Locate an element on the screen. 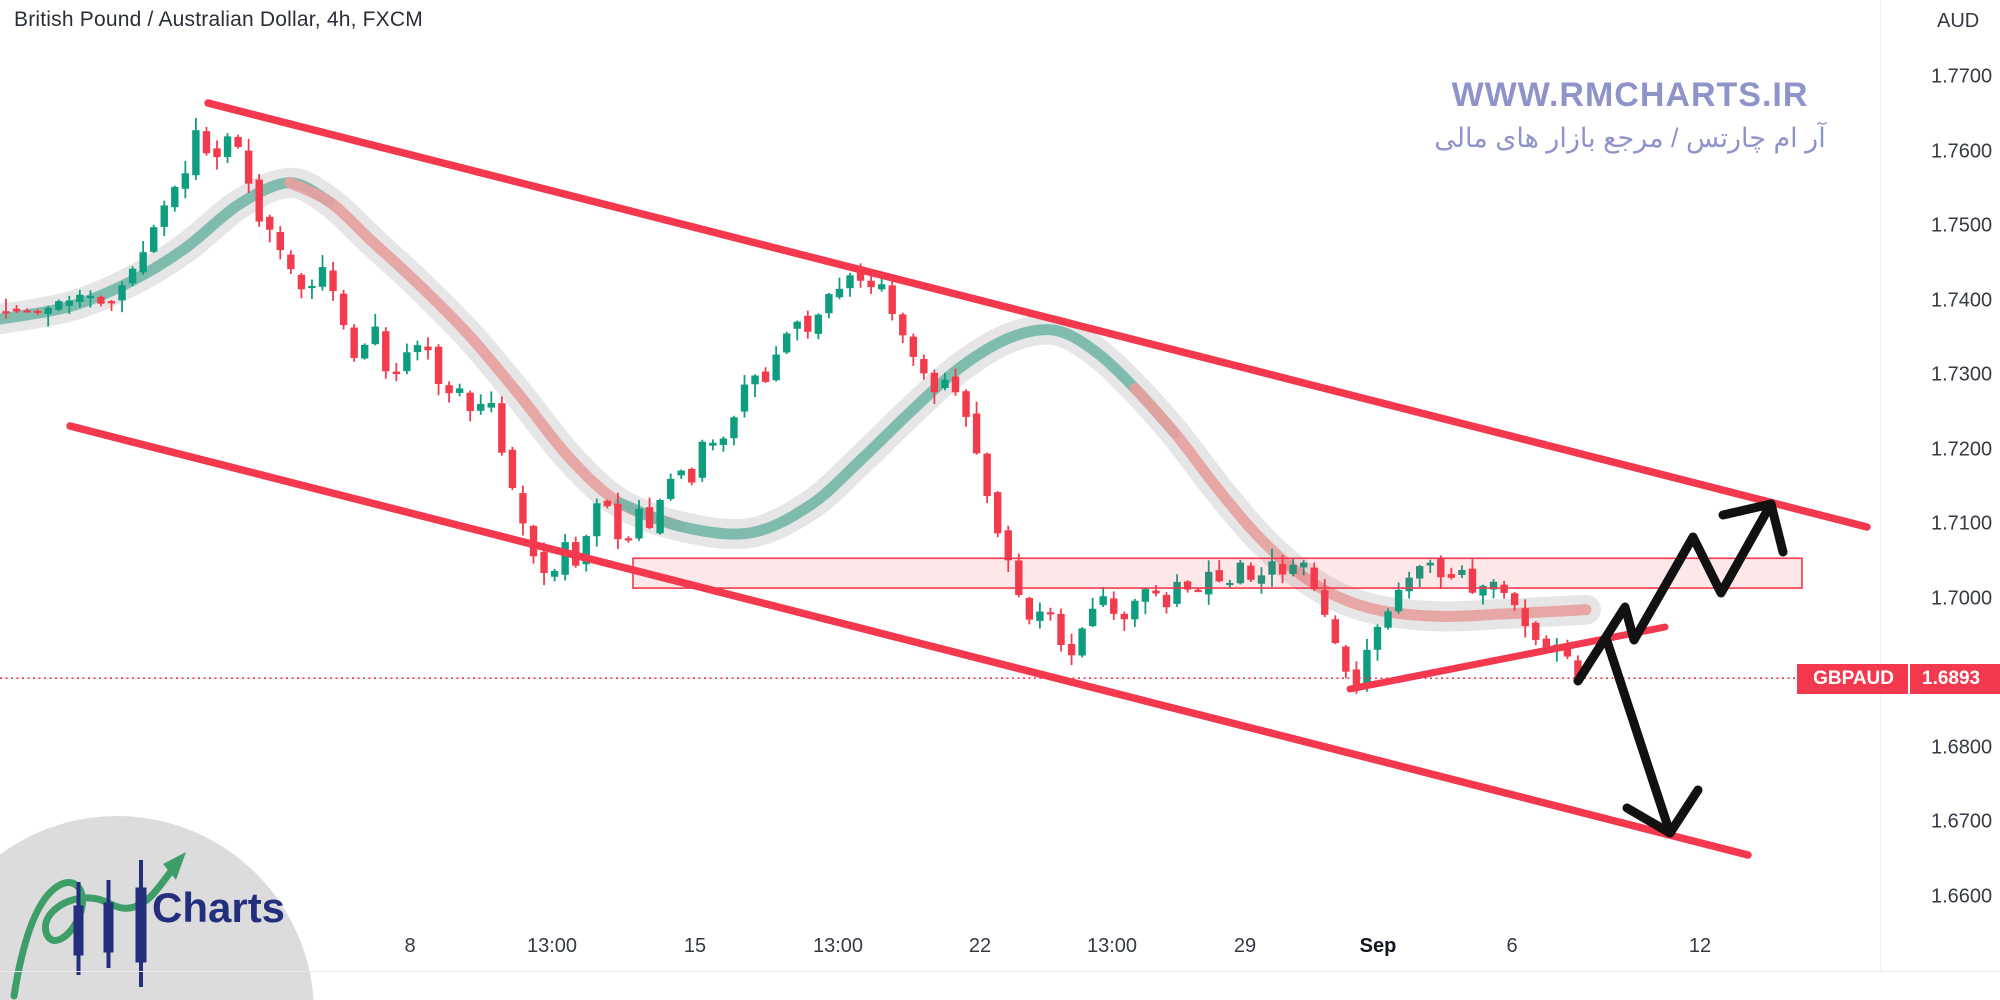 The width and height of the screenshot is (2000, 1000). watermark-persian-tagline: آر ام چارتس / مرجع بازار های مالی is located at coordinates (1630, 138).